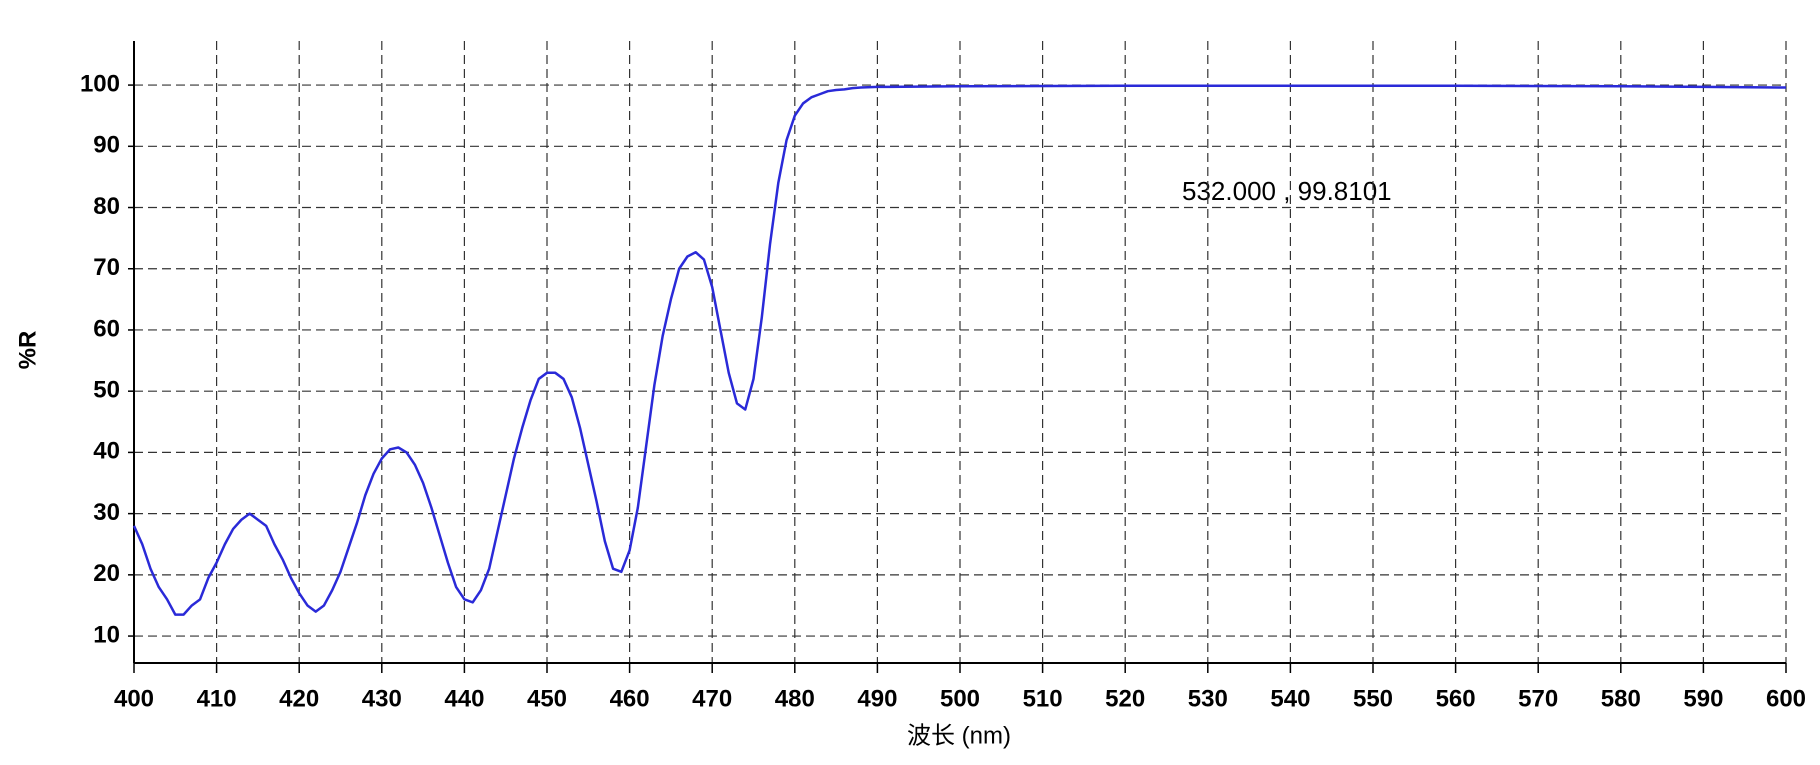  Describe the element at coordinates (1208, 698) in the screenshot. I see `x-tick-label: 530` at that location.